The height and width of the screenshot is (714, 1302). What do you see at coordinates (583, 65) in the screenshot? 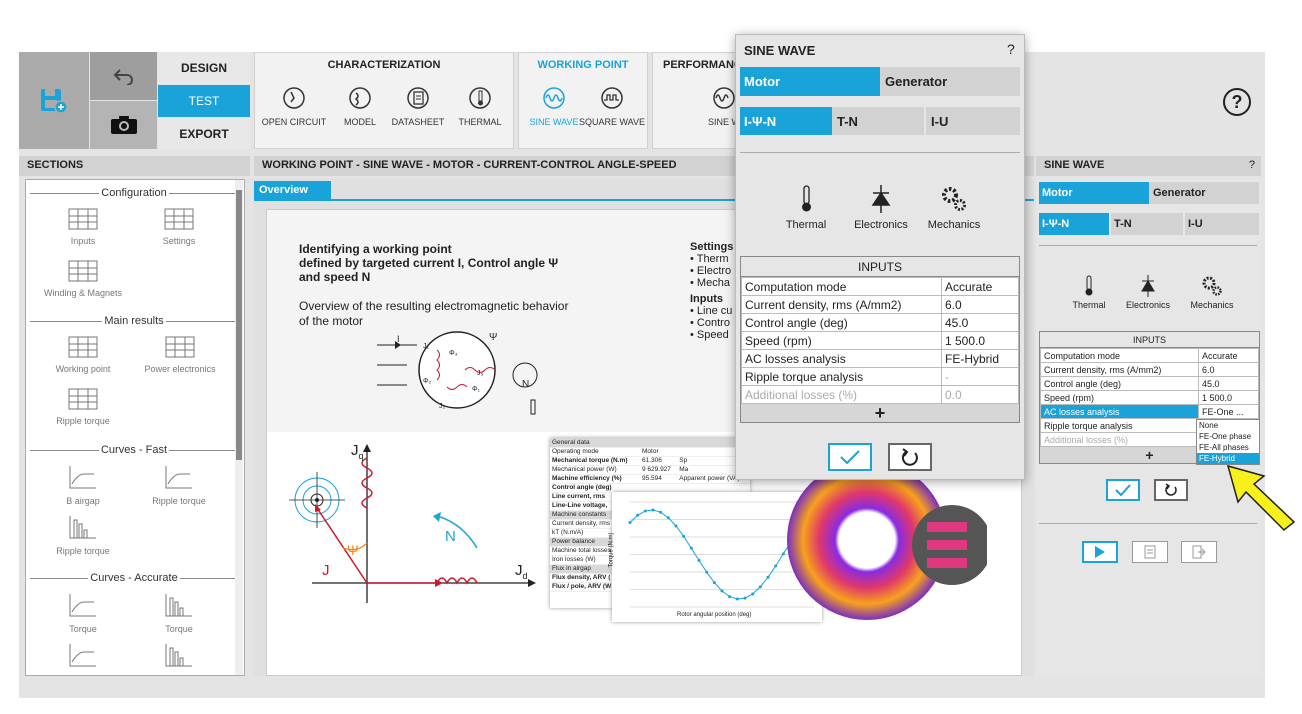
I see `group-title: WORKING POINT` at bounding box center [583, 65].